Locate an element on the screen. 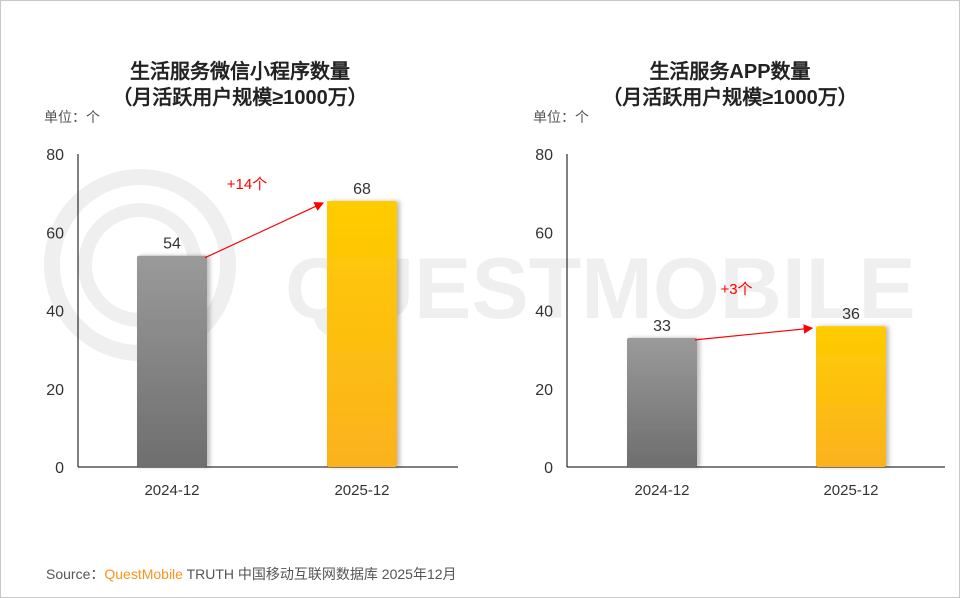 The height and width of the screenshot is (598, 960). chart-title: 生活服务APP数量 is located at coordinates (729, 71).